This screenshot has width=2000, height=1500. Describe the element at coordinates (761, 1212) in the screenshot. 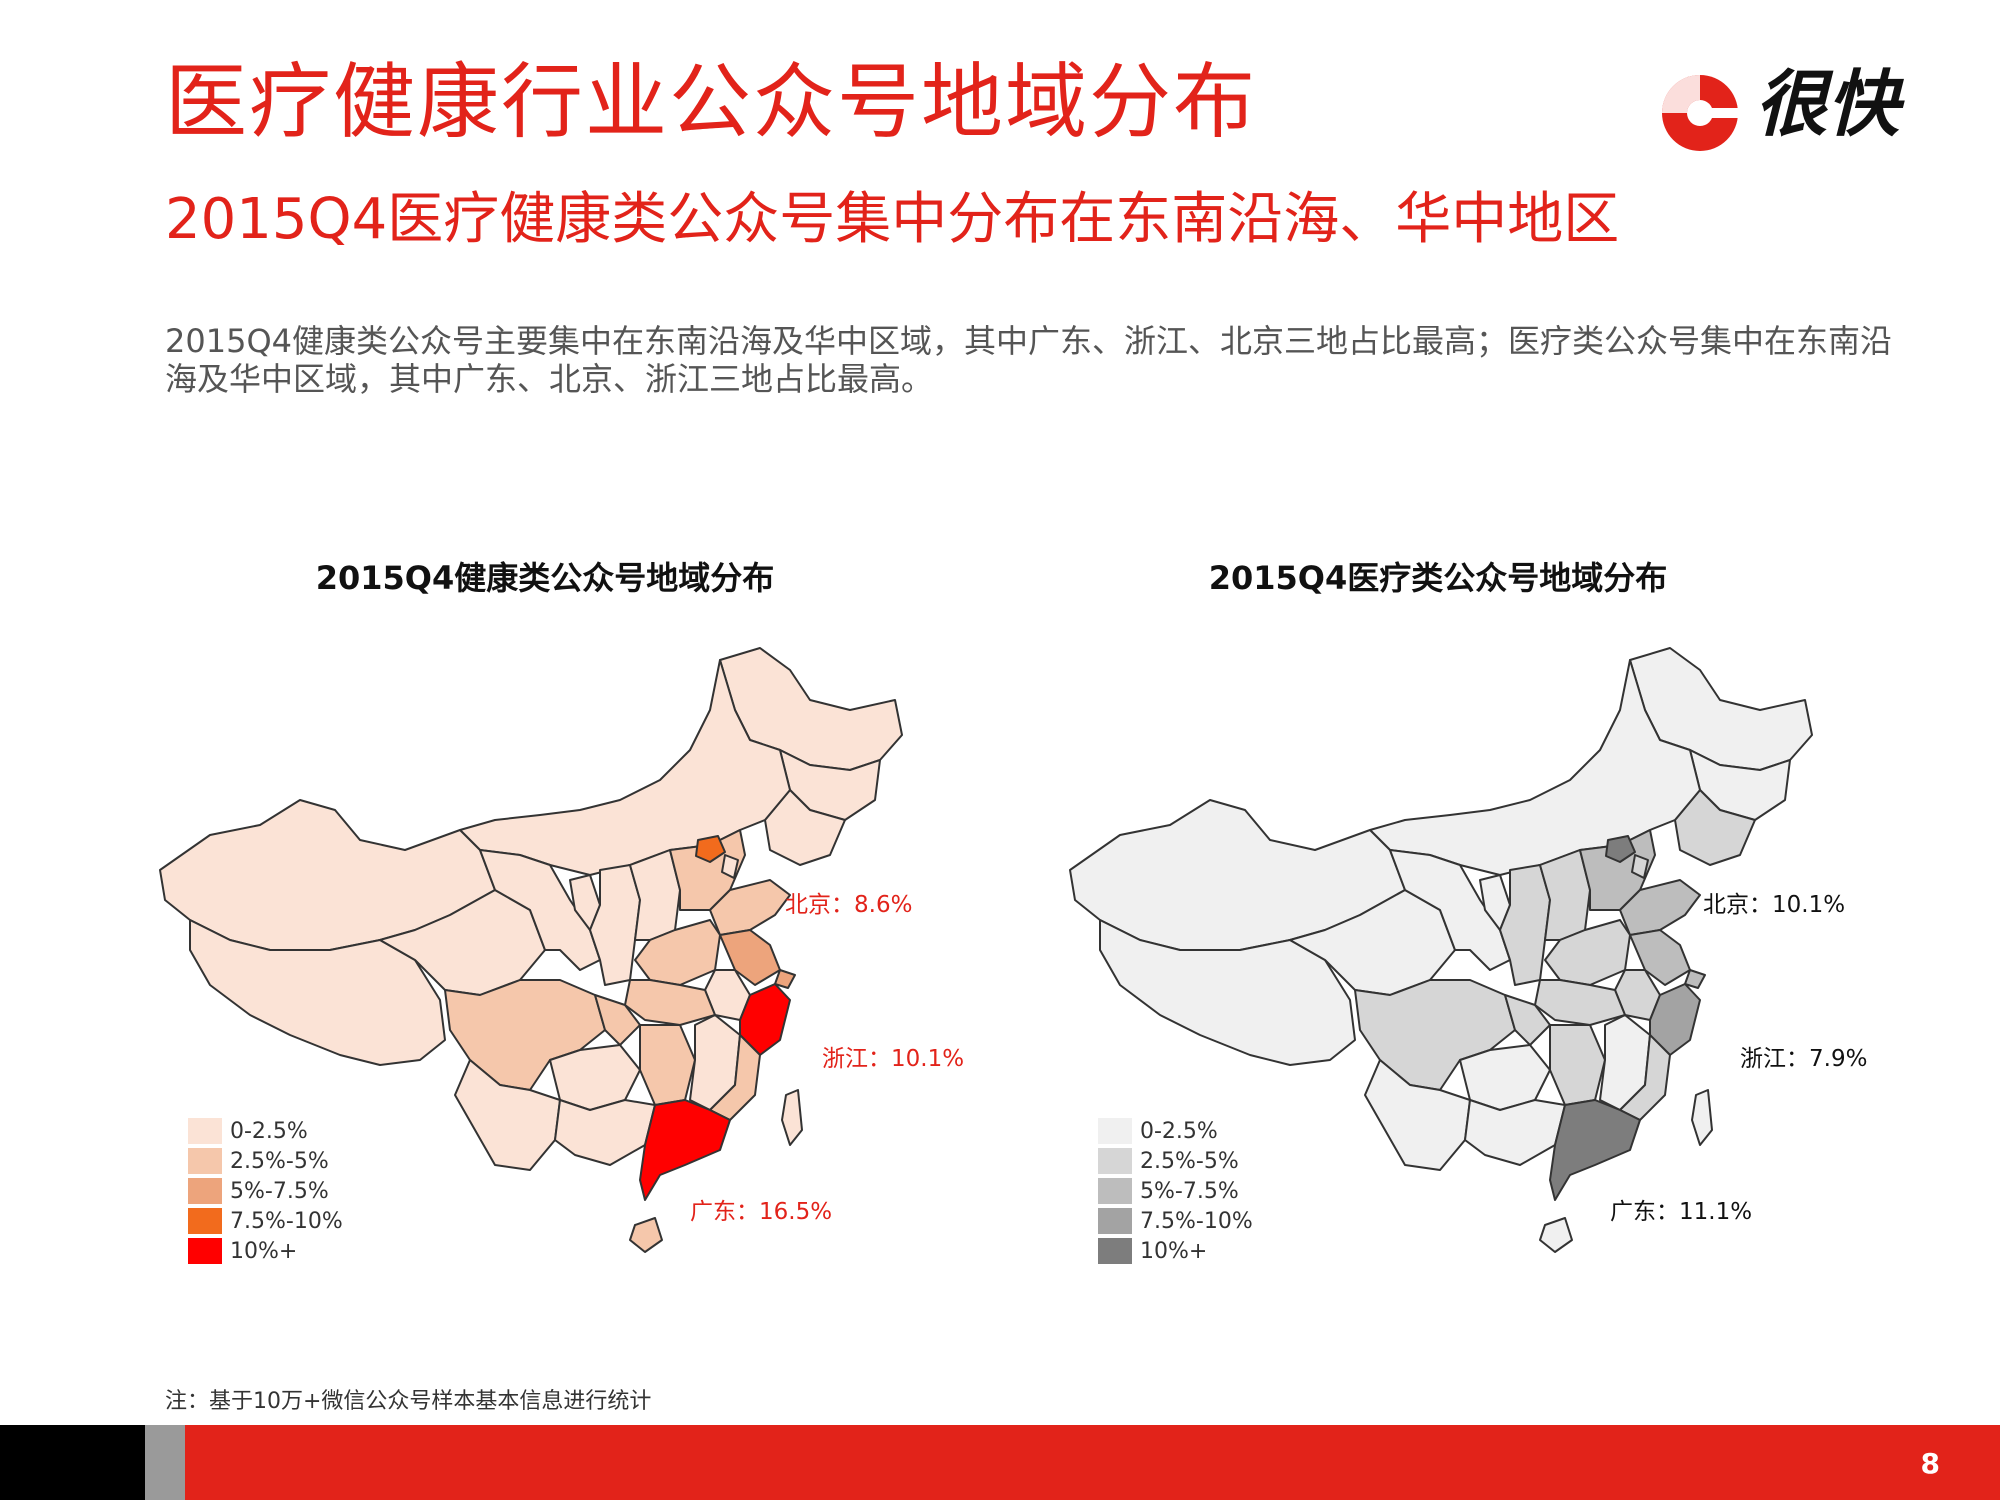

I see `callout-guangdong: 广东：16.5%` at that location.